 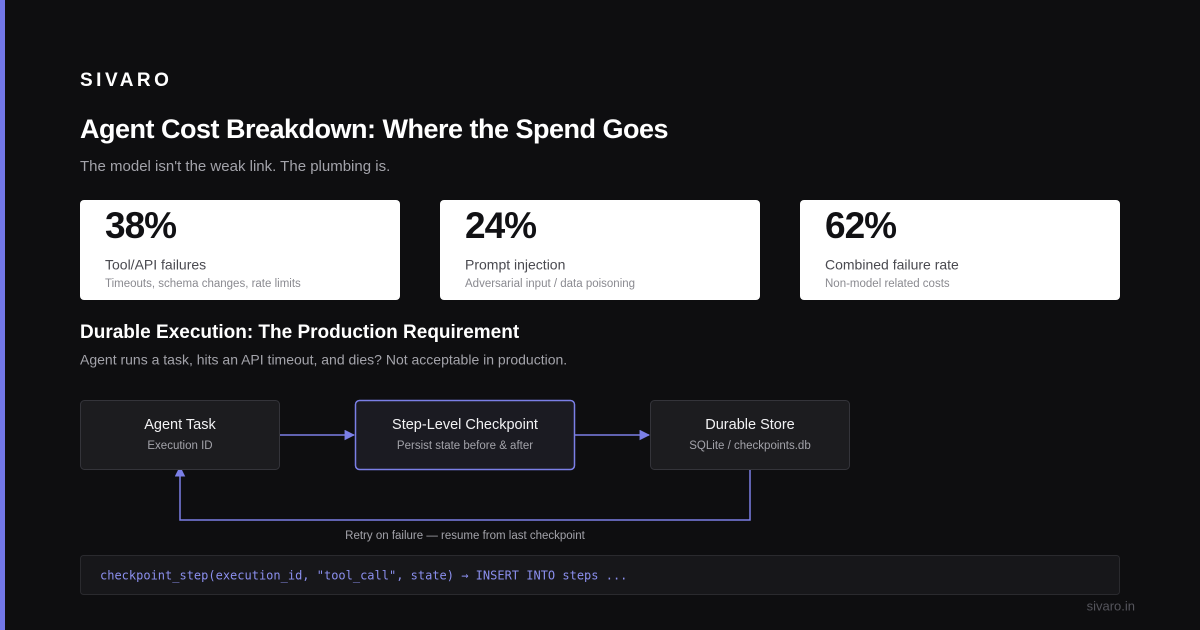 I want to click on stat-value: 24%, so click(x=500, y=225).